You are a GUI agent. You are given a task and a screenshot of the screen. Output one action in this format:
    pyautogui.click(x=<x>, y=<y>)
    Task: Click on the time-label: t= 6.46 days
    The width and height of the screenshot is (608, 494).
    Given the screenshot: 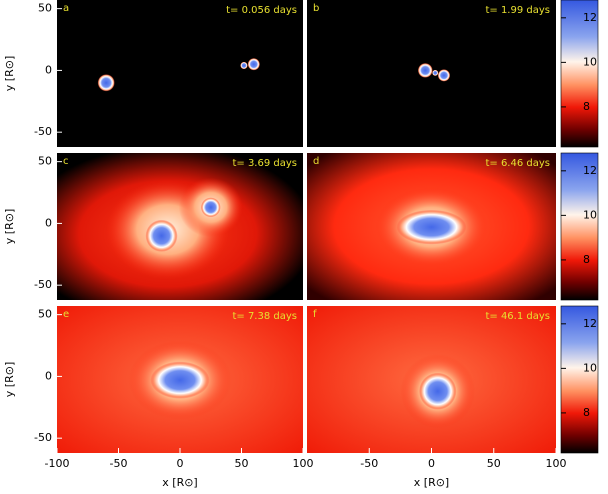 What is the action you would take?
    pyautogui.click(x=517, y=163)
    